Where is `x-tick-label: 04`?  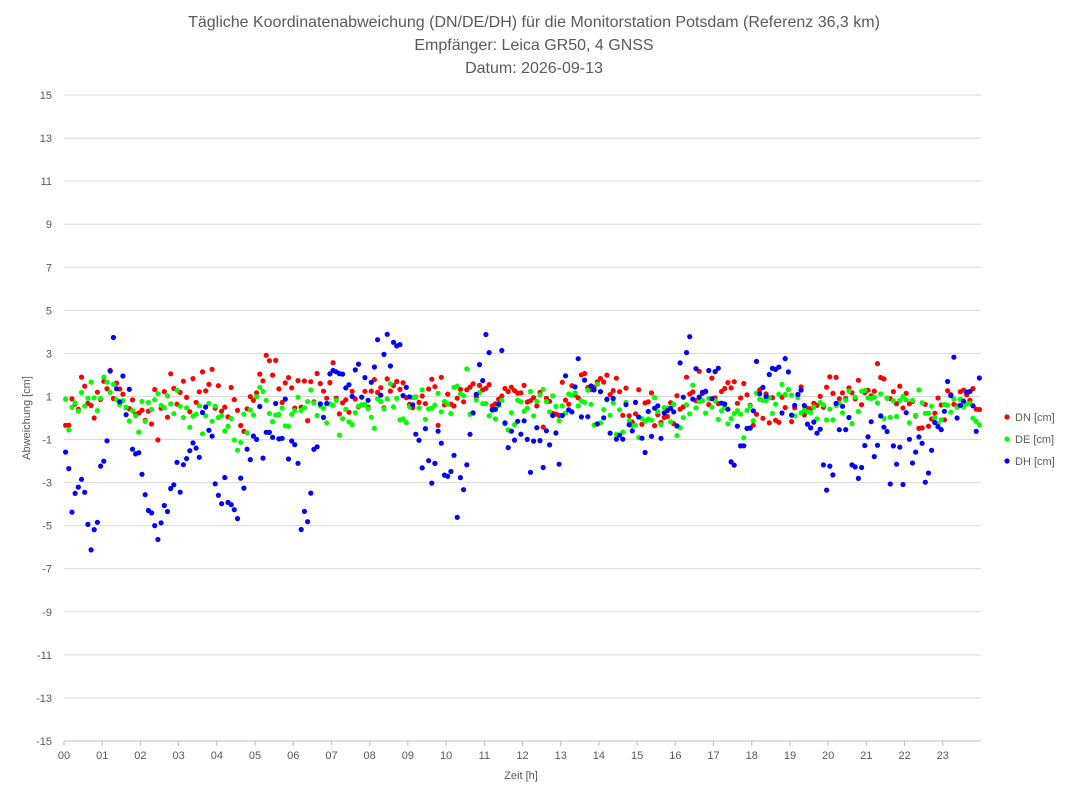
x-tick-label: 04 is located at coordinates (217, 756).